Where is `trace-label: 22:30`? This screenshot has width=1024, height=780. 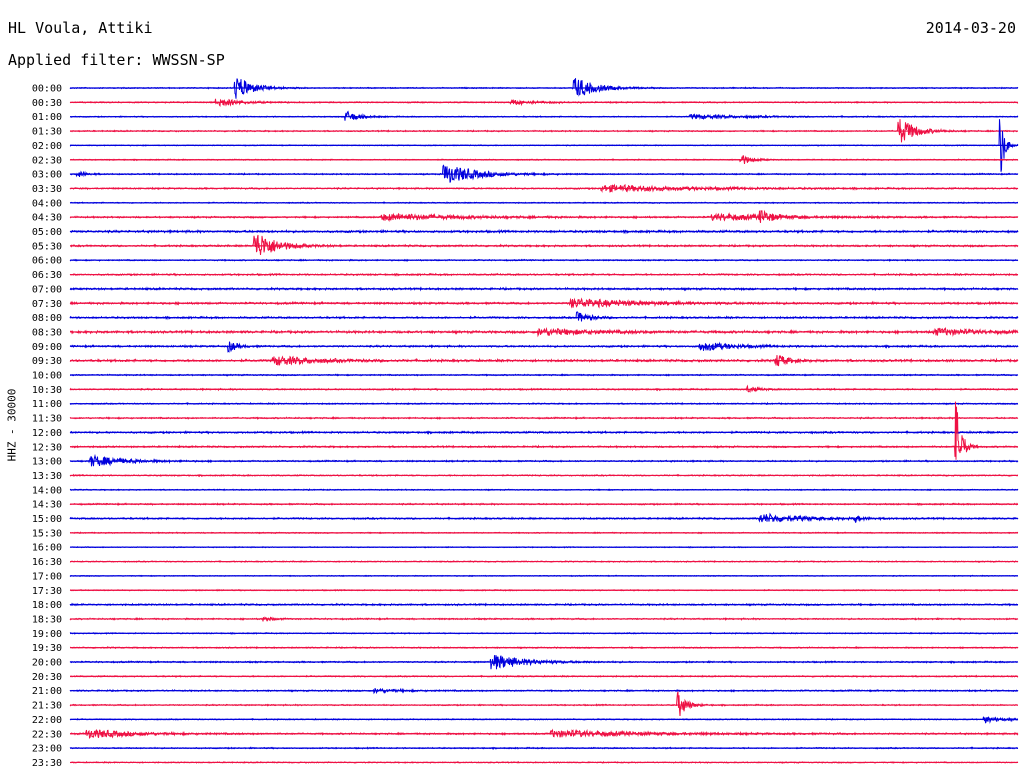
trace-label: 22:30 is located at coordinates (47, 734).